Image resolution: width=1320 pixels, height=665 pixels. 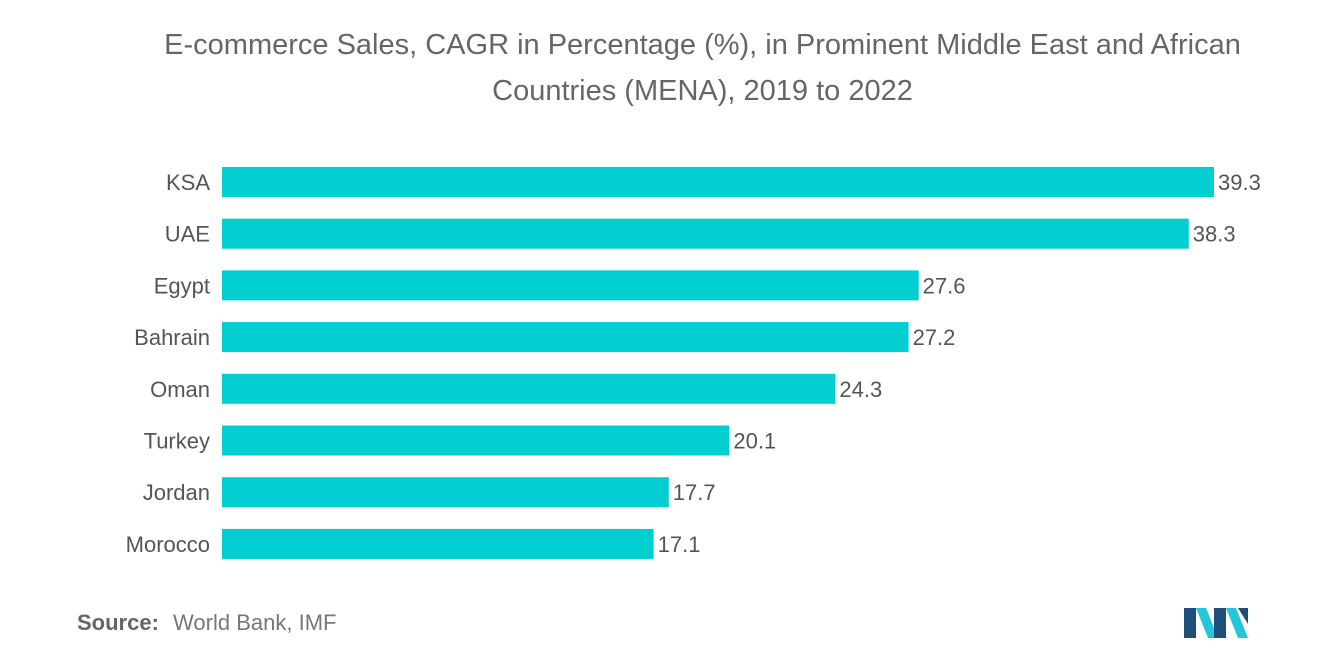 What do you see at coordinates (438, 543) in the screenshot?
I see `bar-morocco` at bounding box center [438, 543].